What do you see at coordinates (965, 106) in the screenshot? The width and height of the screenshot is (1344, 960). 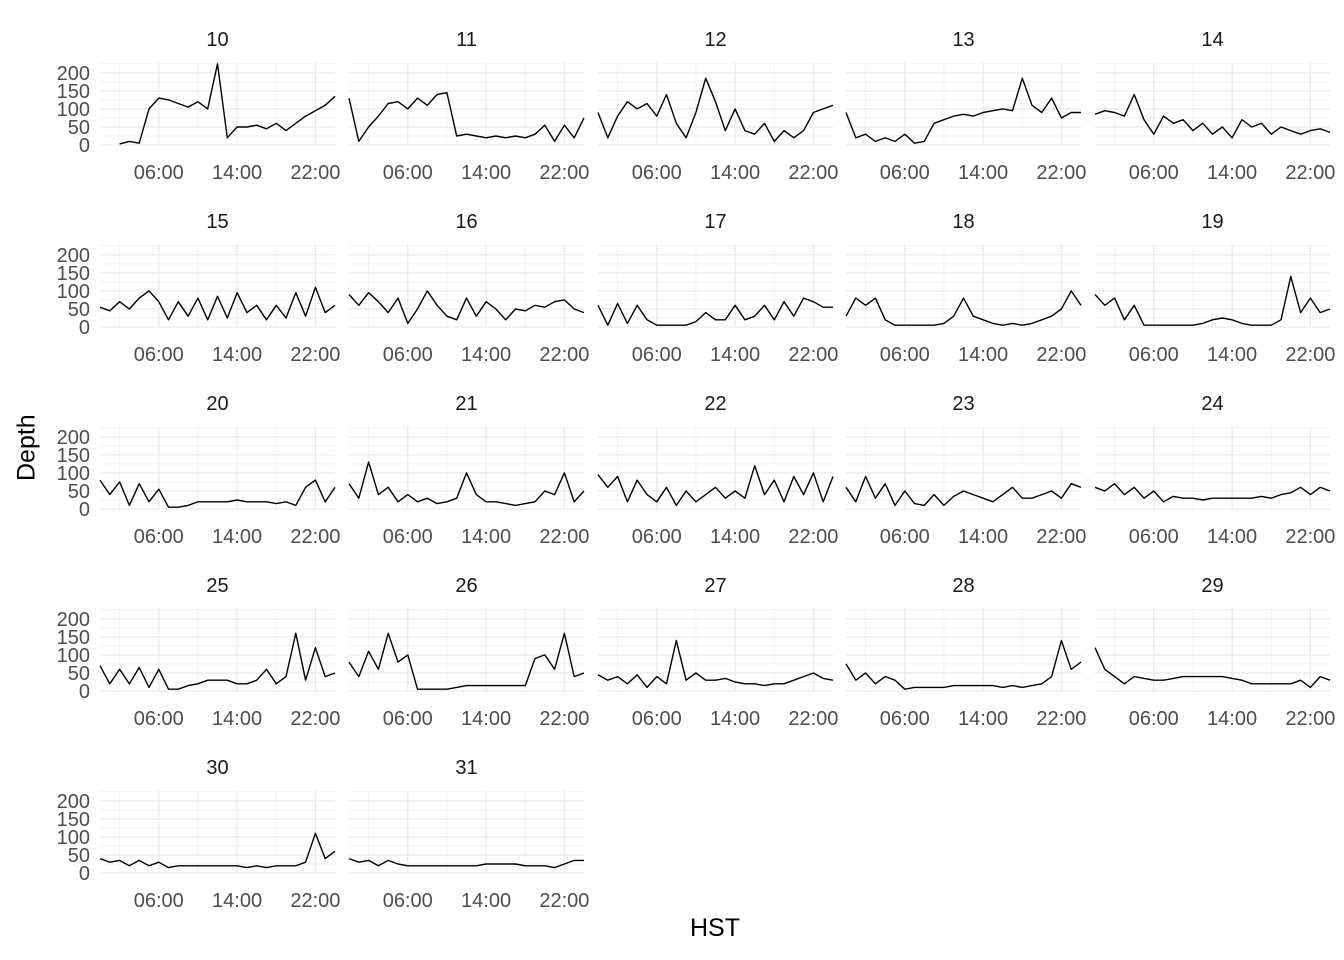 I see `facet-panel-13: 13 06:00 14:00 22:00` at bounding box center [965, 106].